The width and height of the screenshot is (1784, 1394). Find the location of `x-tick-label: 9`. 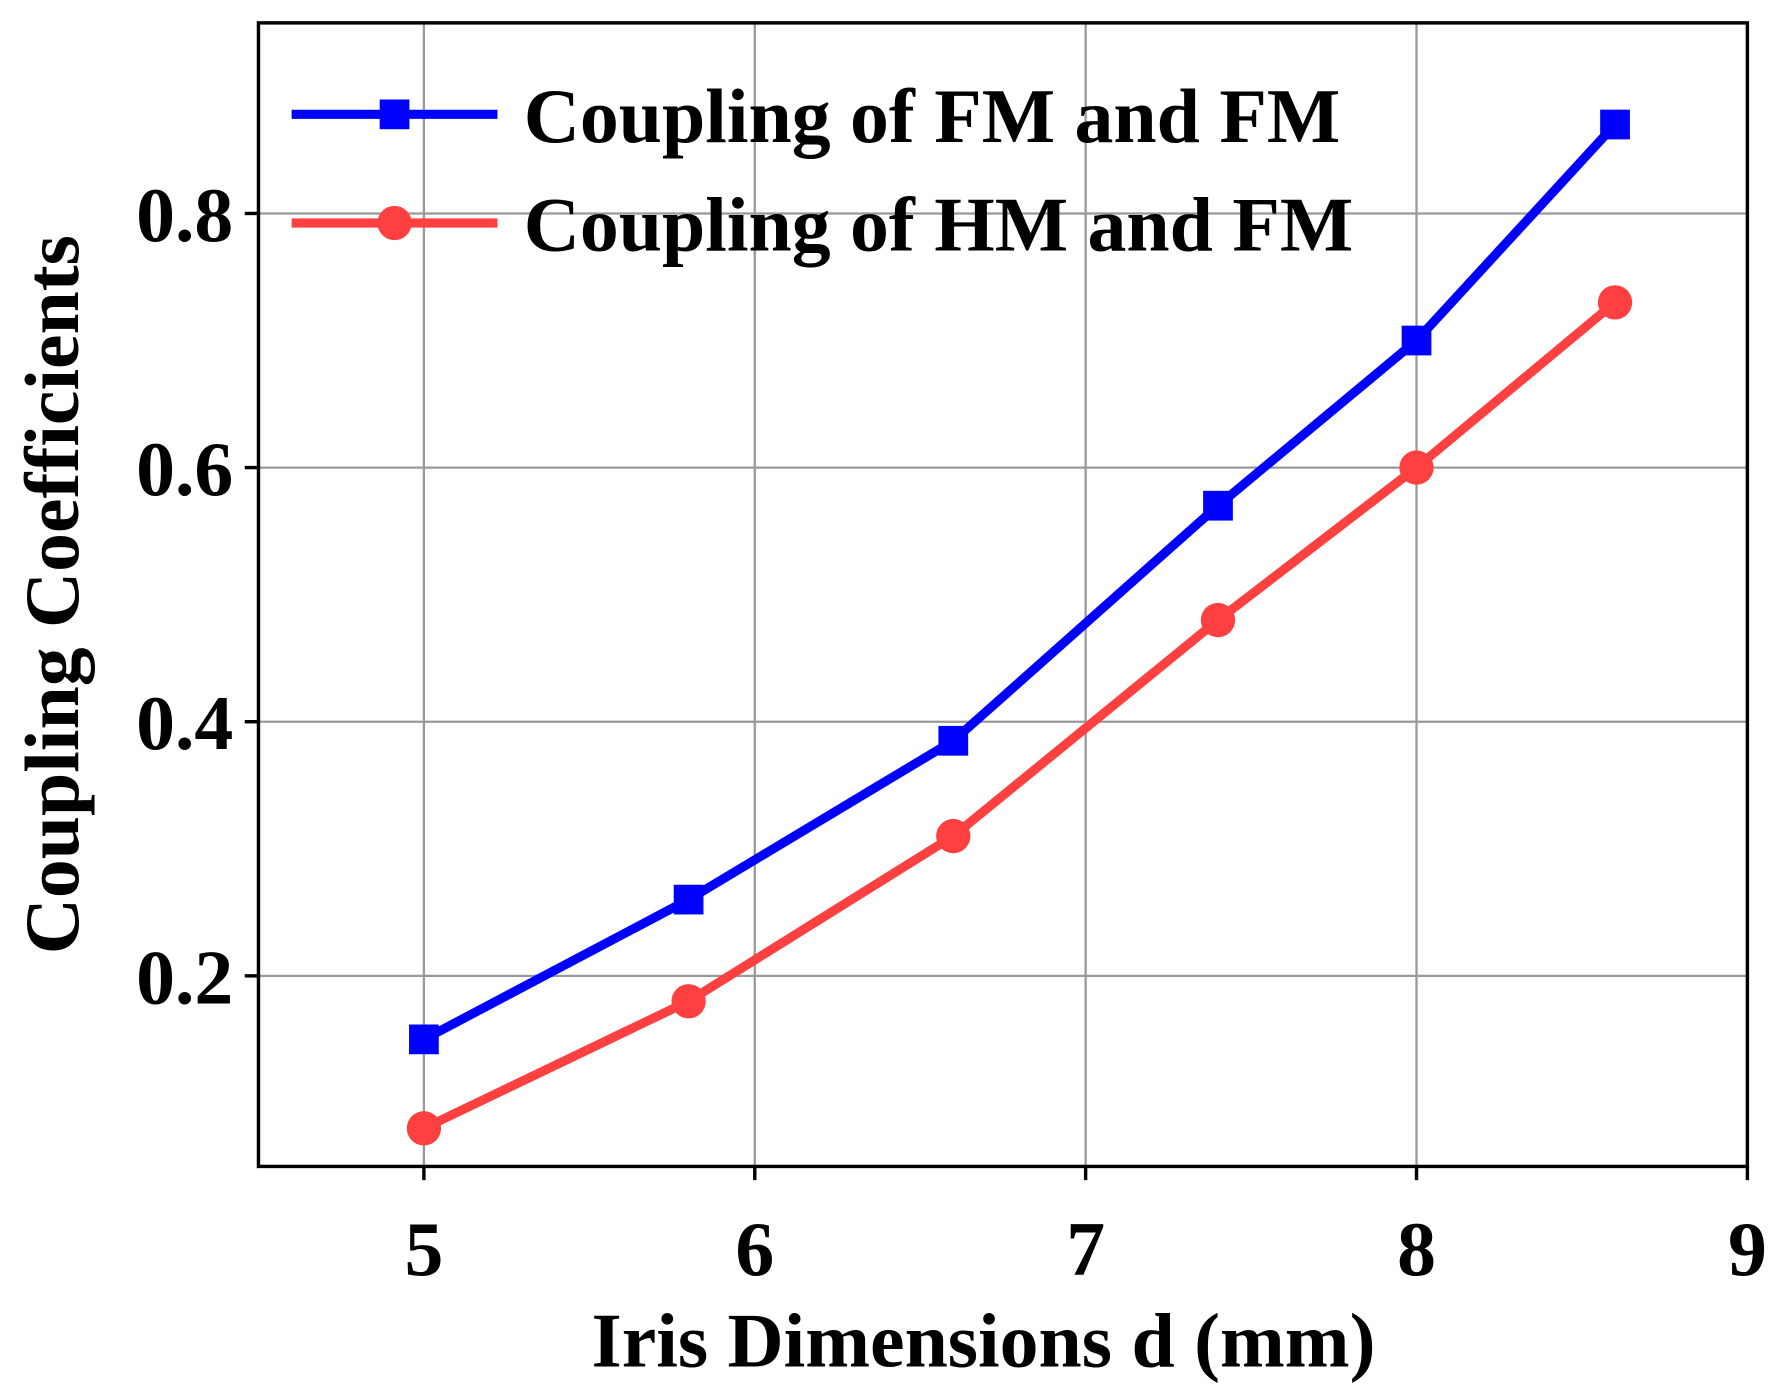

x-tick-label: 9 is located at coordinates (1747, 1249).